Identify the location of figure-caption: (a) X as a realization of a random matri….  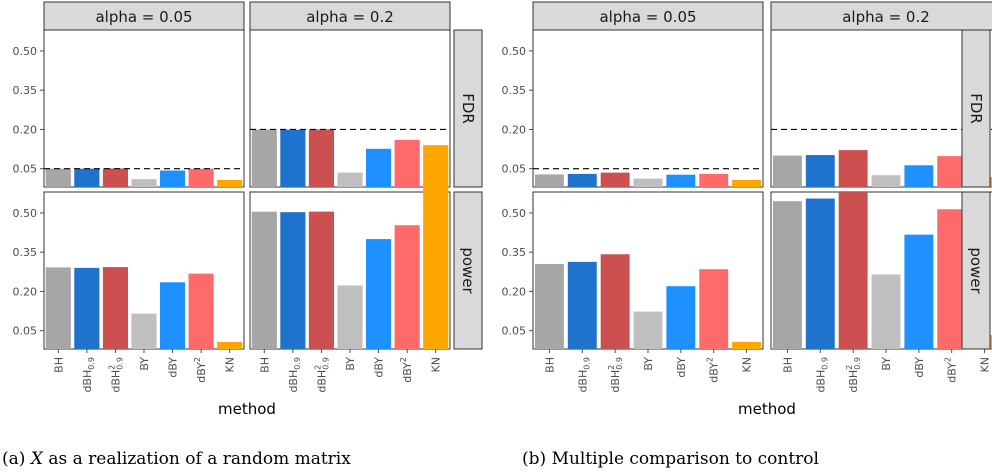
(176, 459).